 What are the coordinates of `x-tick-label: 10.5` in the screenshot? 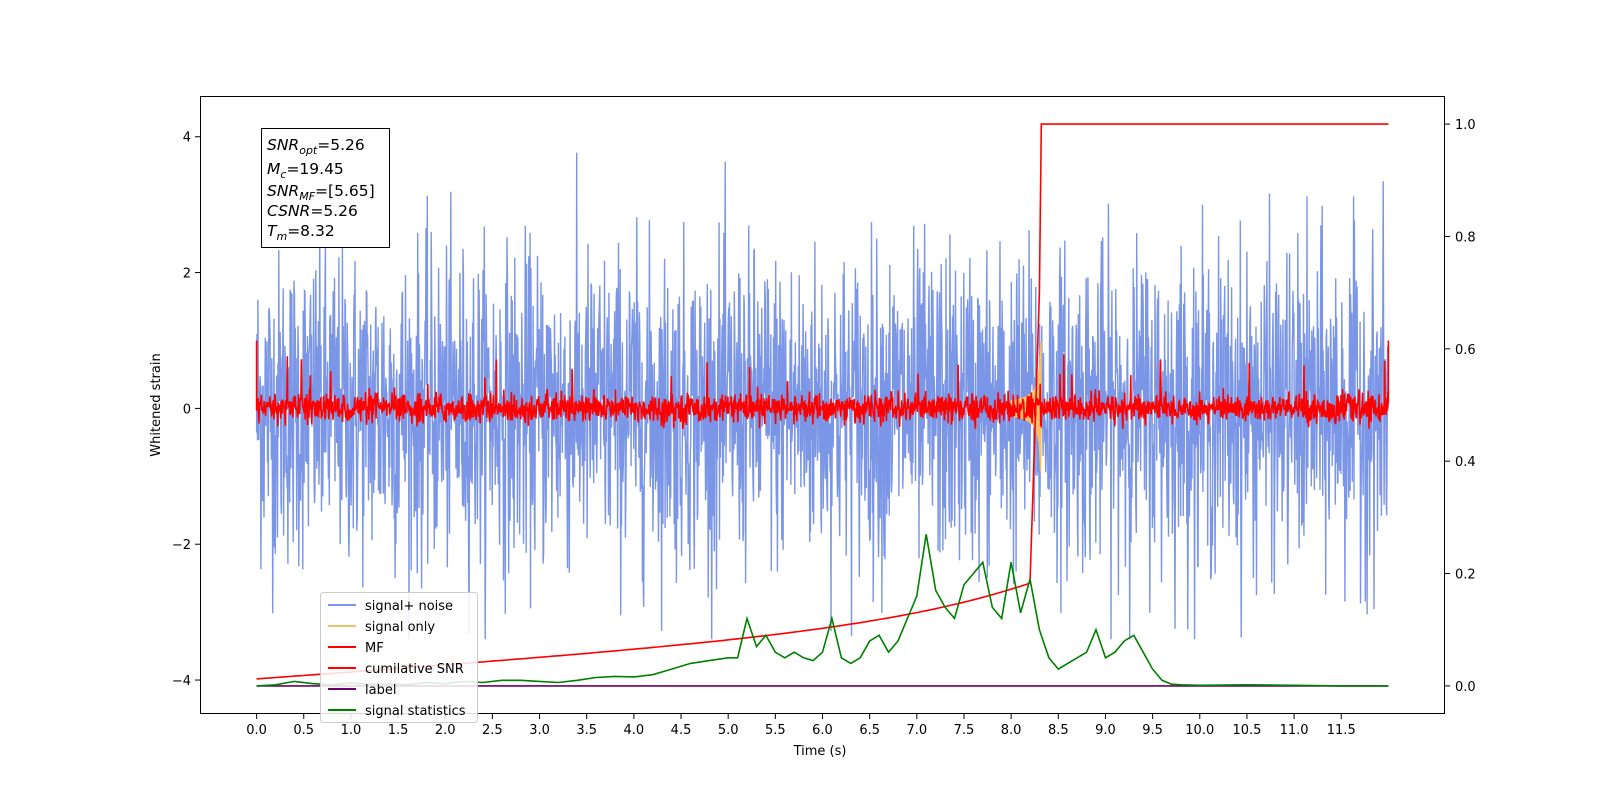 It's located at (1246, 730).